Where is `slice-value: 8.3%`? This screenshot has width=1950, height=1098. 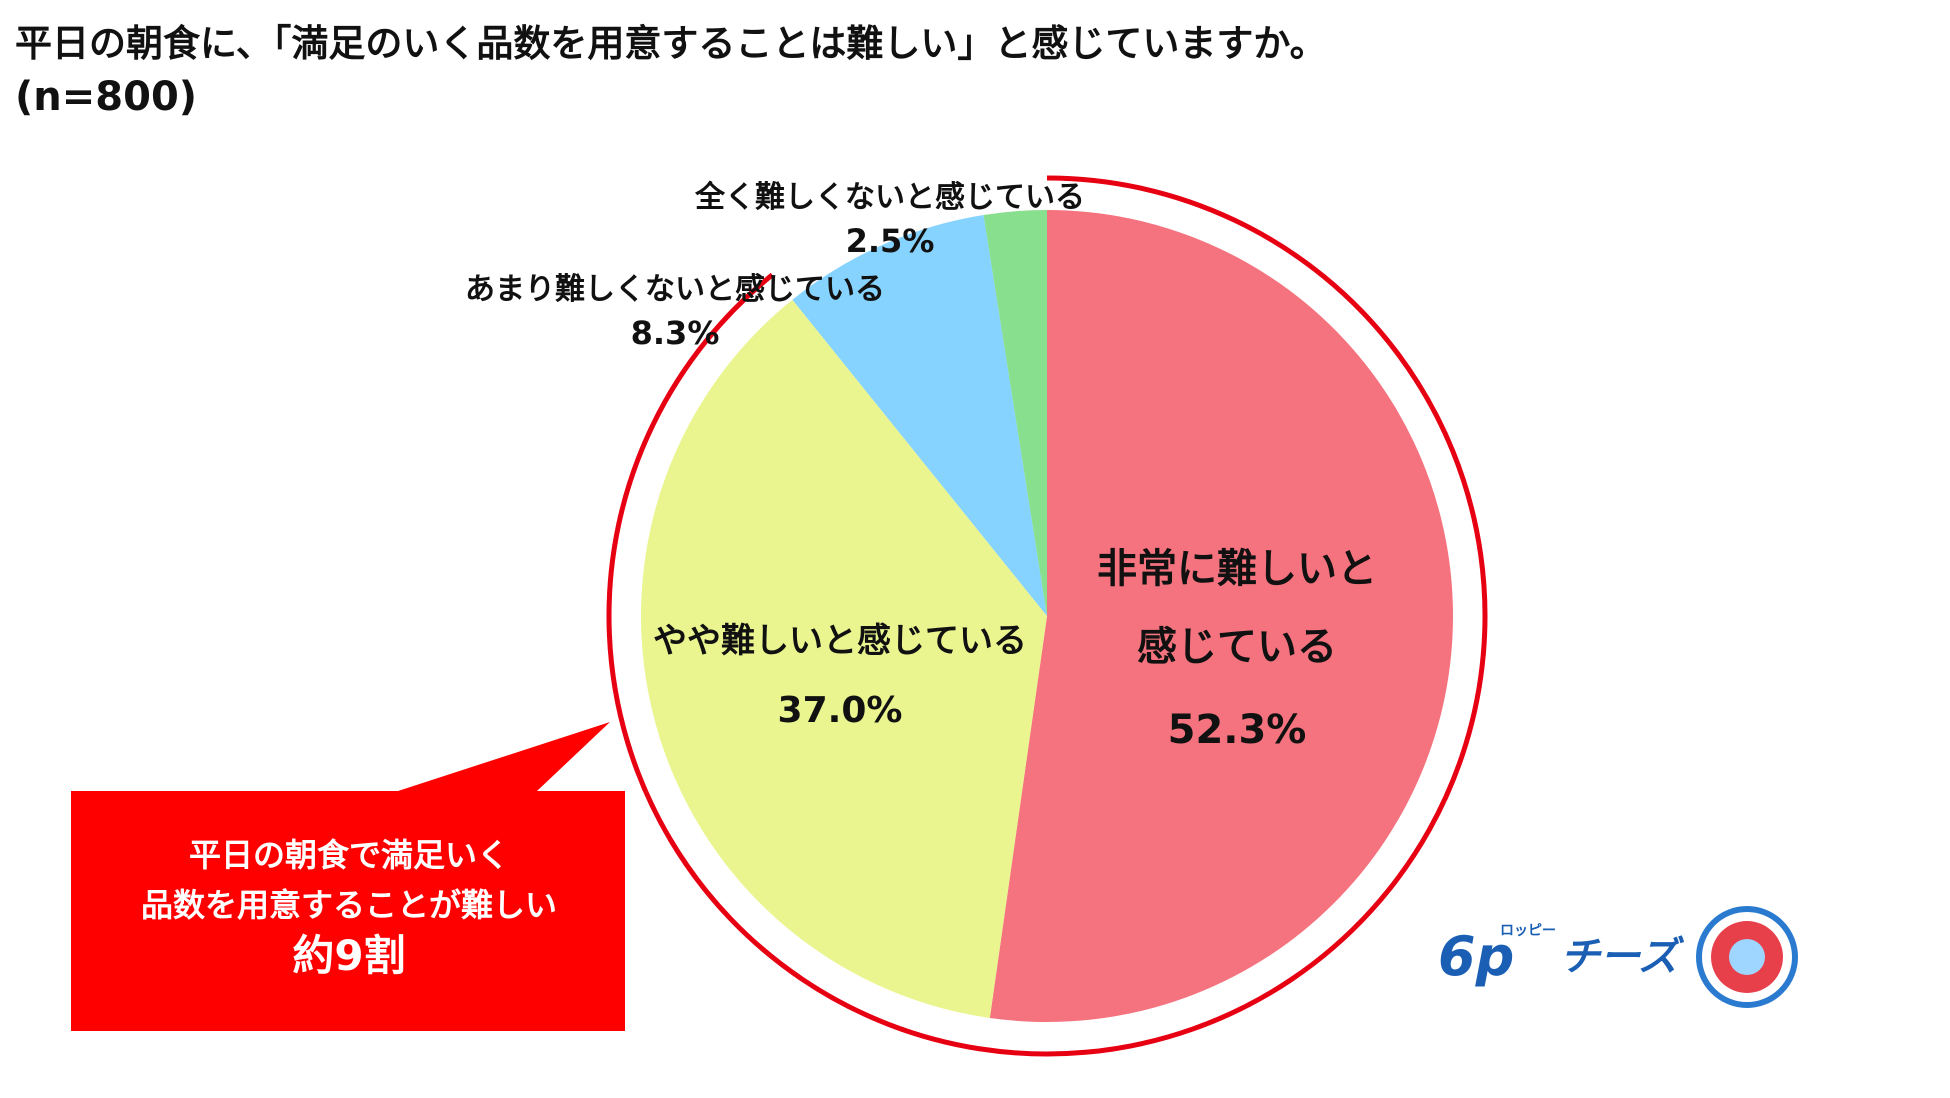 slice-value: 8.3% is located at coordinates (675, 333).